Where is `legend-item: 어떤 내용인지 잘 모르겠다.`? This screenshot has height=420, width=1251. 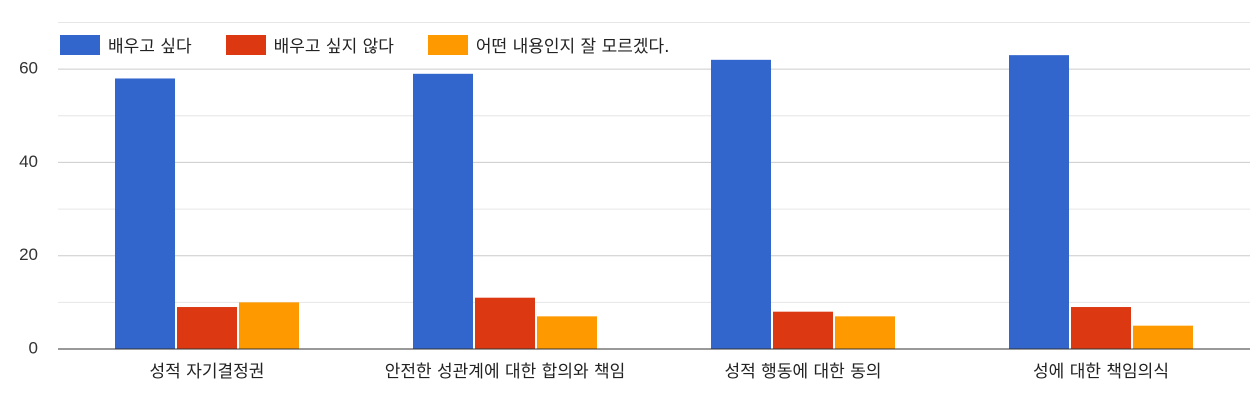 legend-item: 어떤 내용인지 잘 모르겠다. is located at coordinates (548, 44).